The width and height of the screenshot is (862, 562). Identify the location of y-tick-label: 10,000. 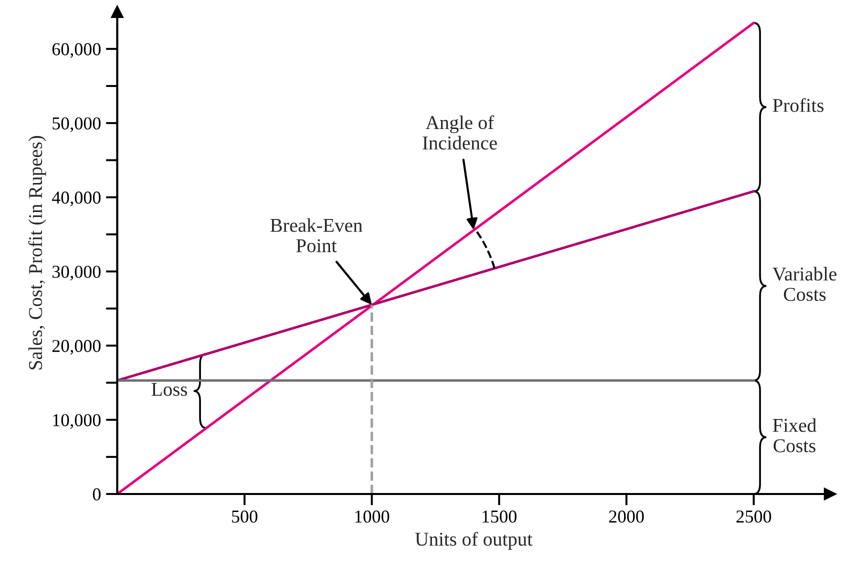
(77, 421).